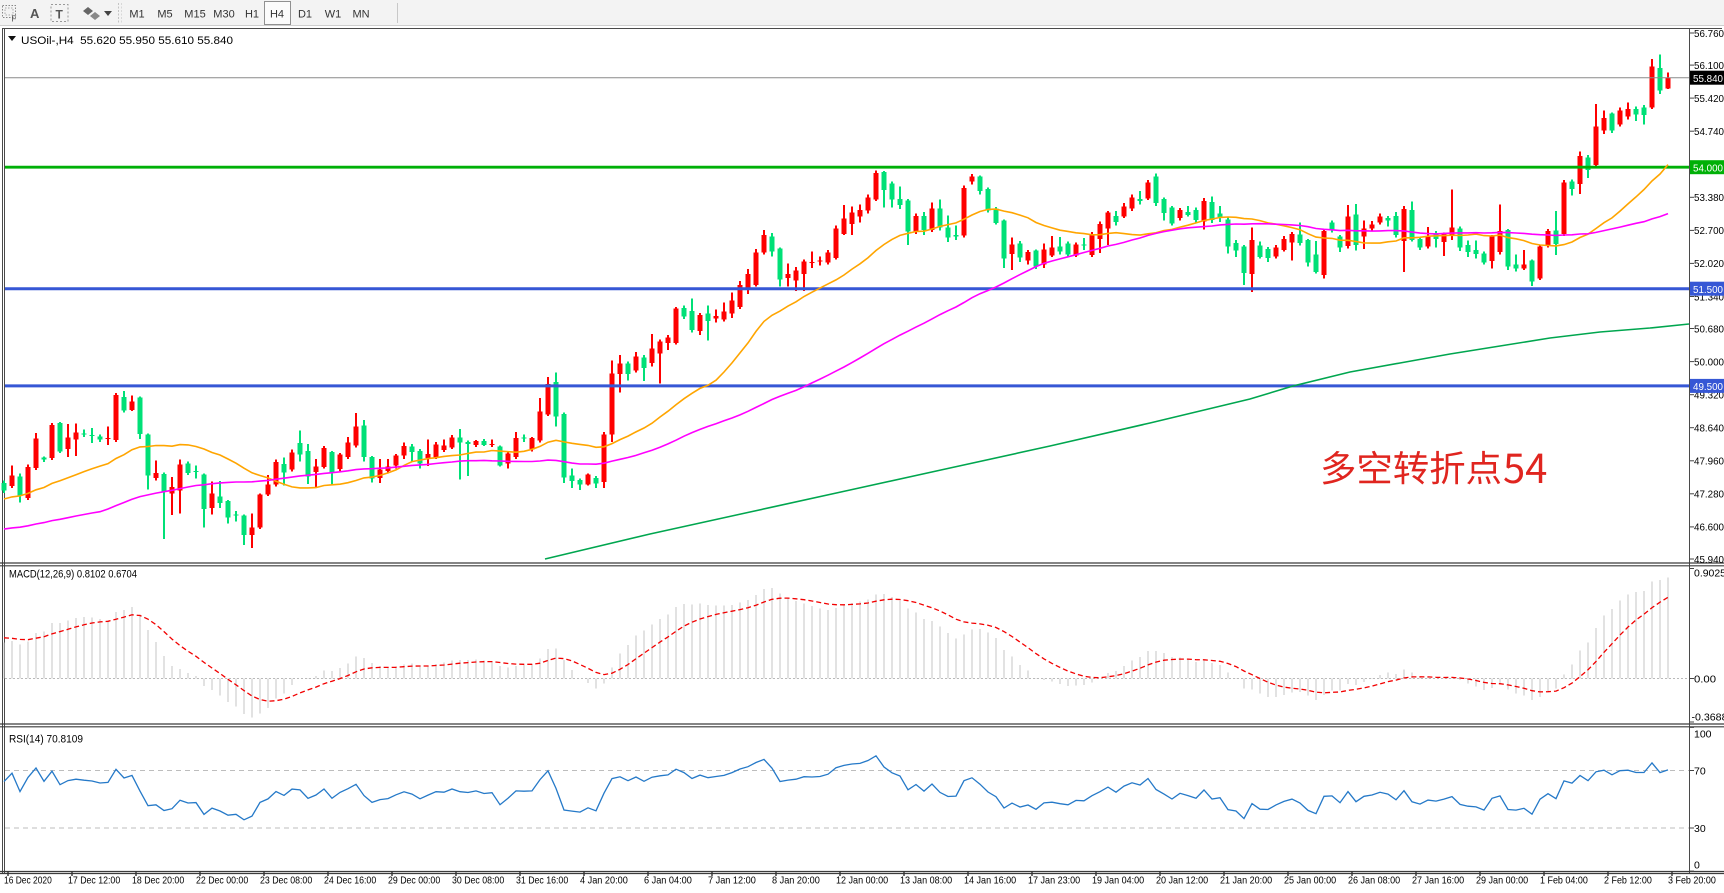 This screenshot has width=1724, height=893. Describe the element at coordinates (194, 15) in the screenshot. I see `svg-text: M15` at that location.